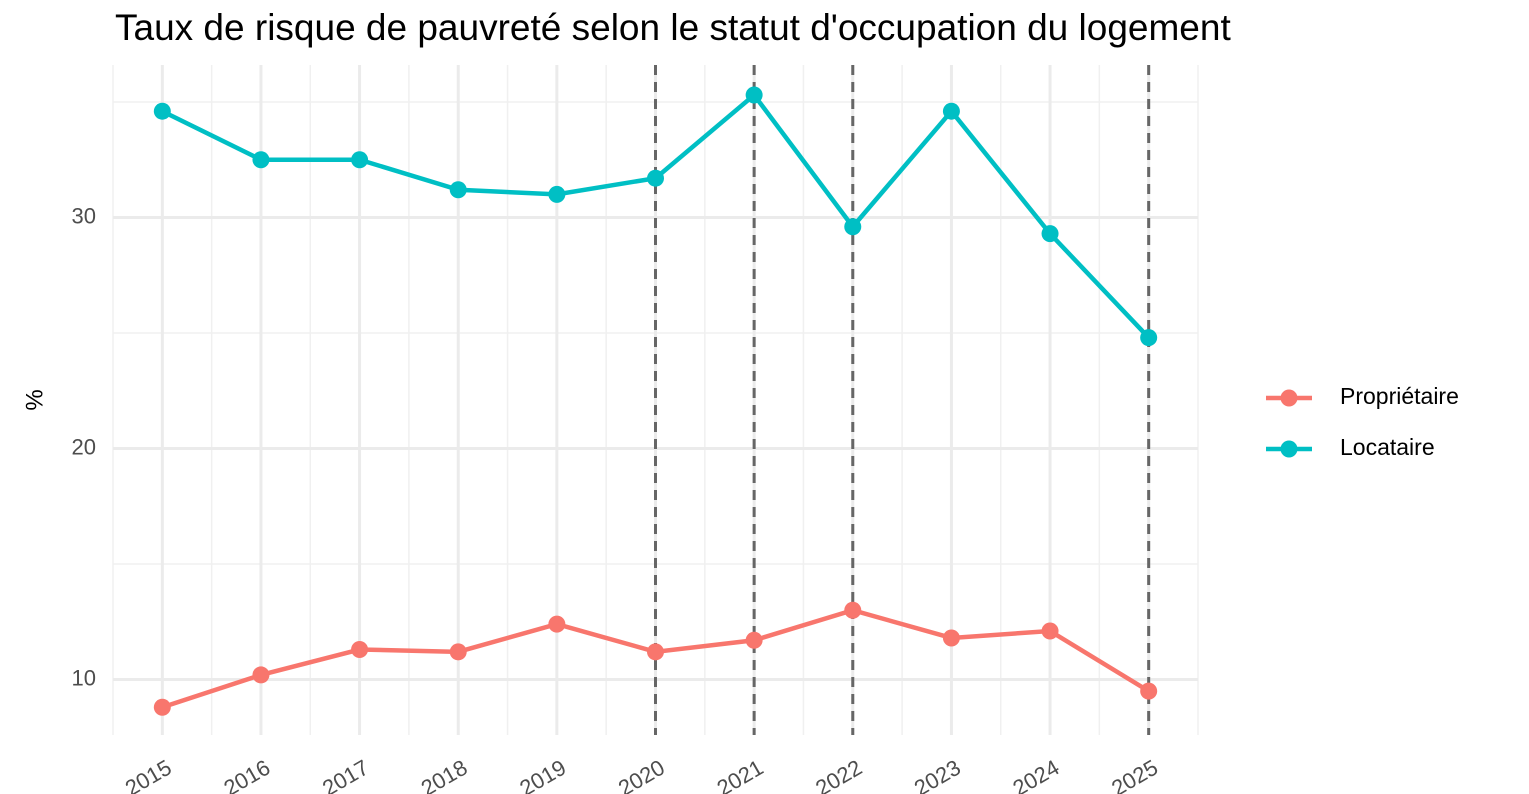 The width and height of the screenshot is (1529, 794). Describe the element at coordinates (84, 677) in the screenshot. I see `y-tick-label: 10` at that location.